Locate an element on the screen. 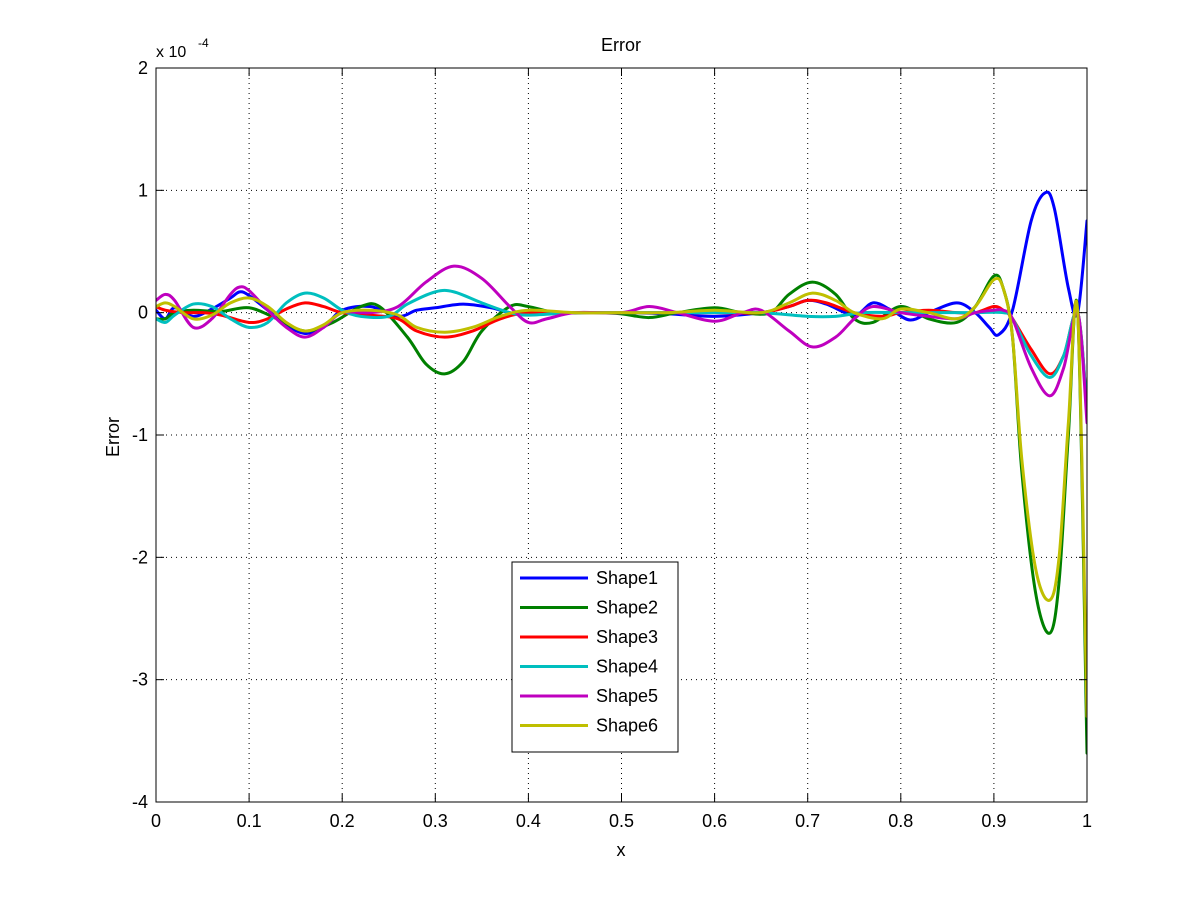 This screenshot has width=1201, height=906. legend-label: Shape1 is located at coordinates (627, 578).